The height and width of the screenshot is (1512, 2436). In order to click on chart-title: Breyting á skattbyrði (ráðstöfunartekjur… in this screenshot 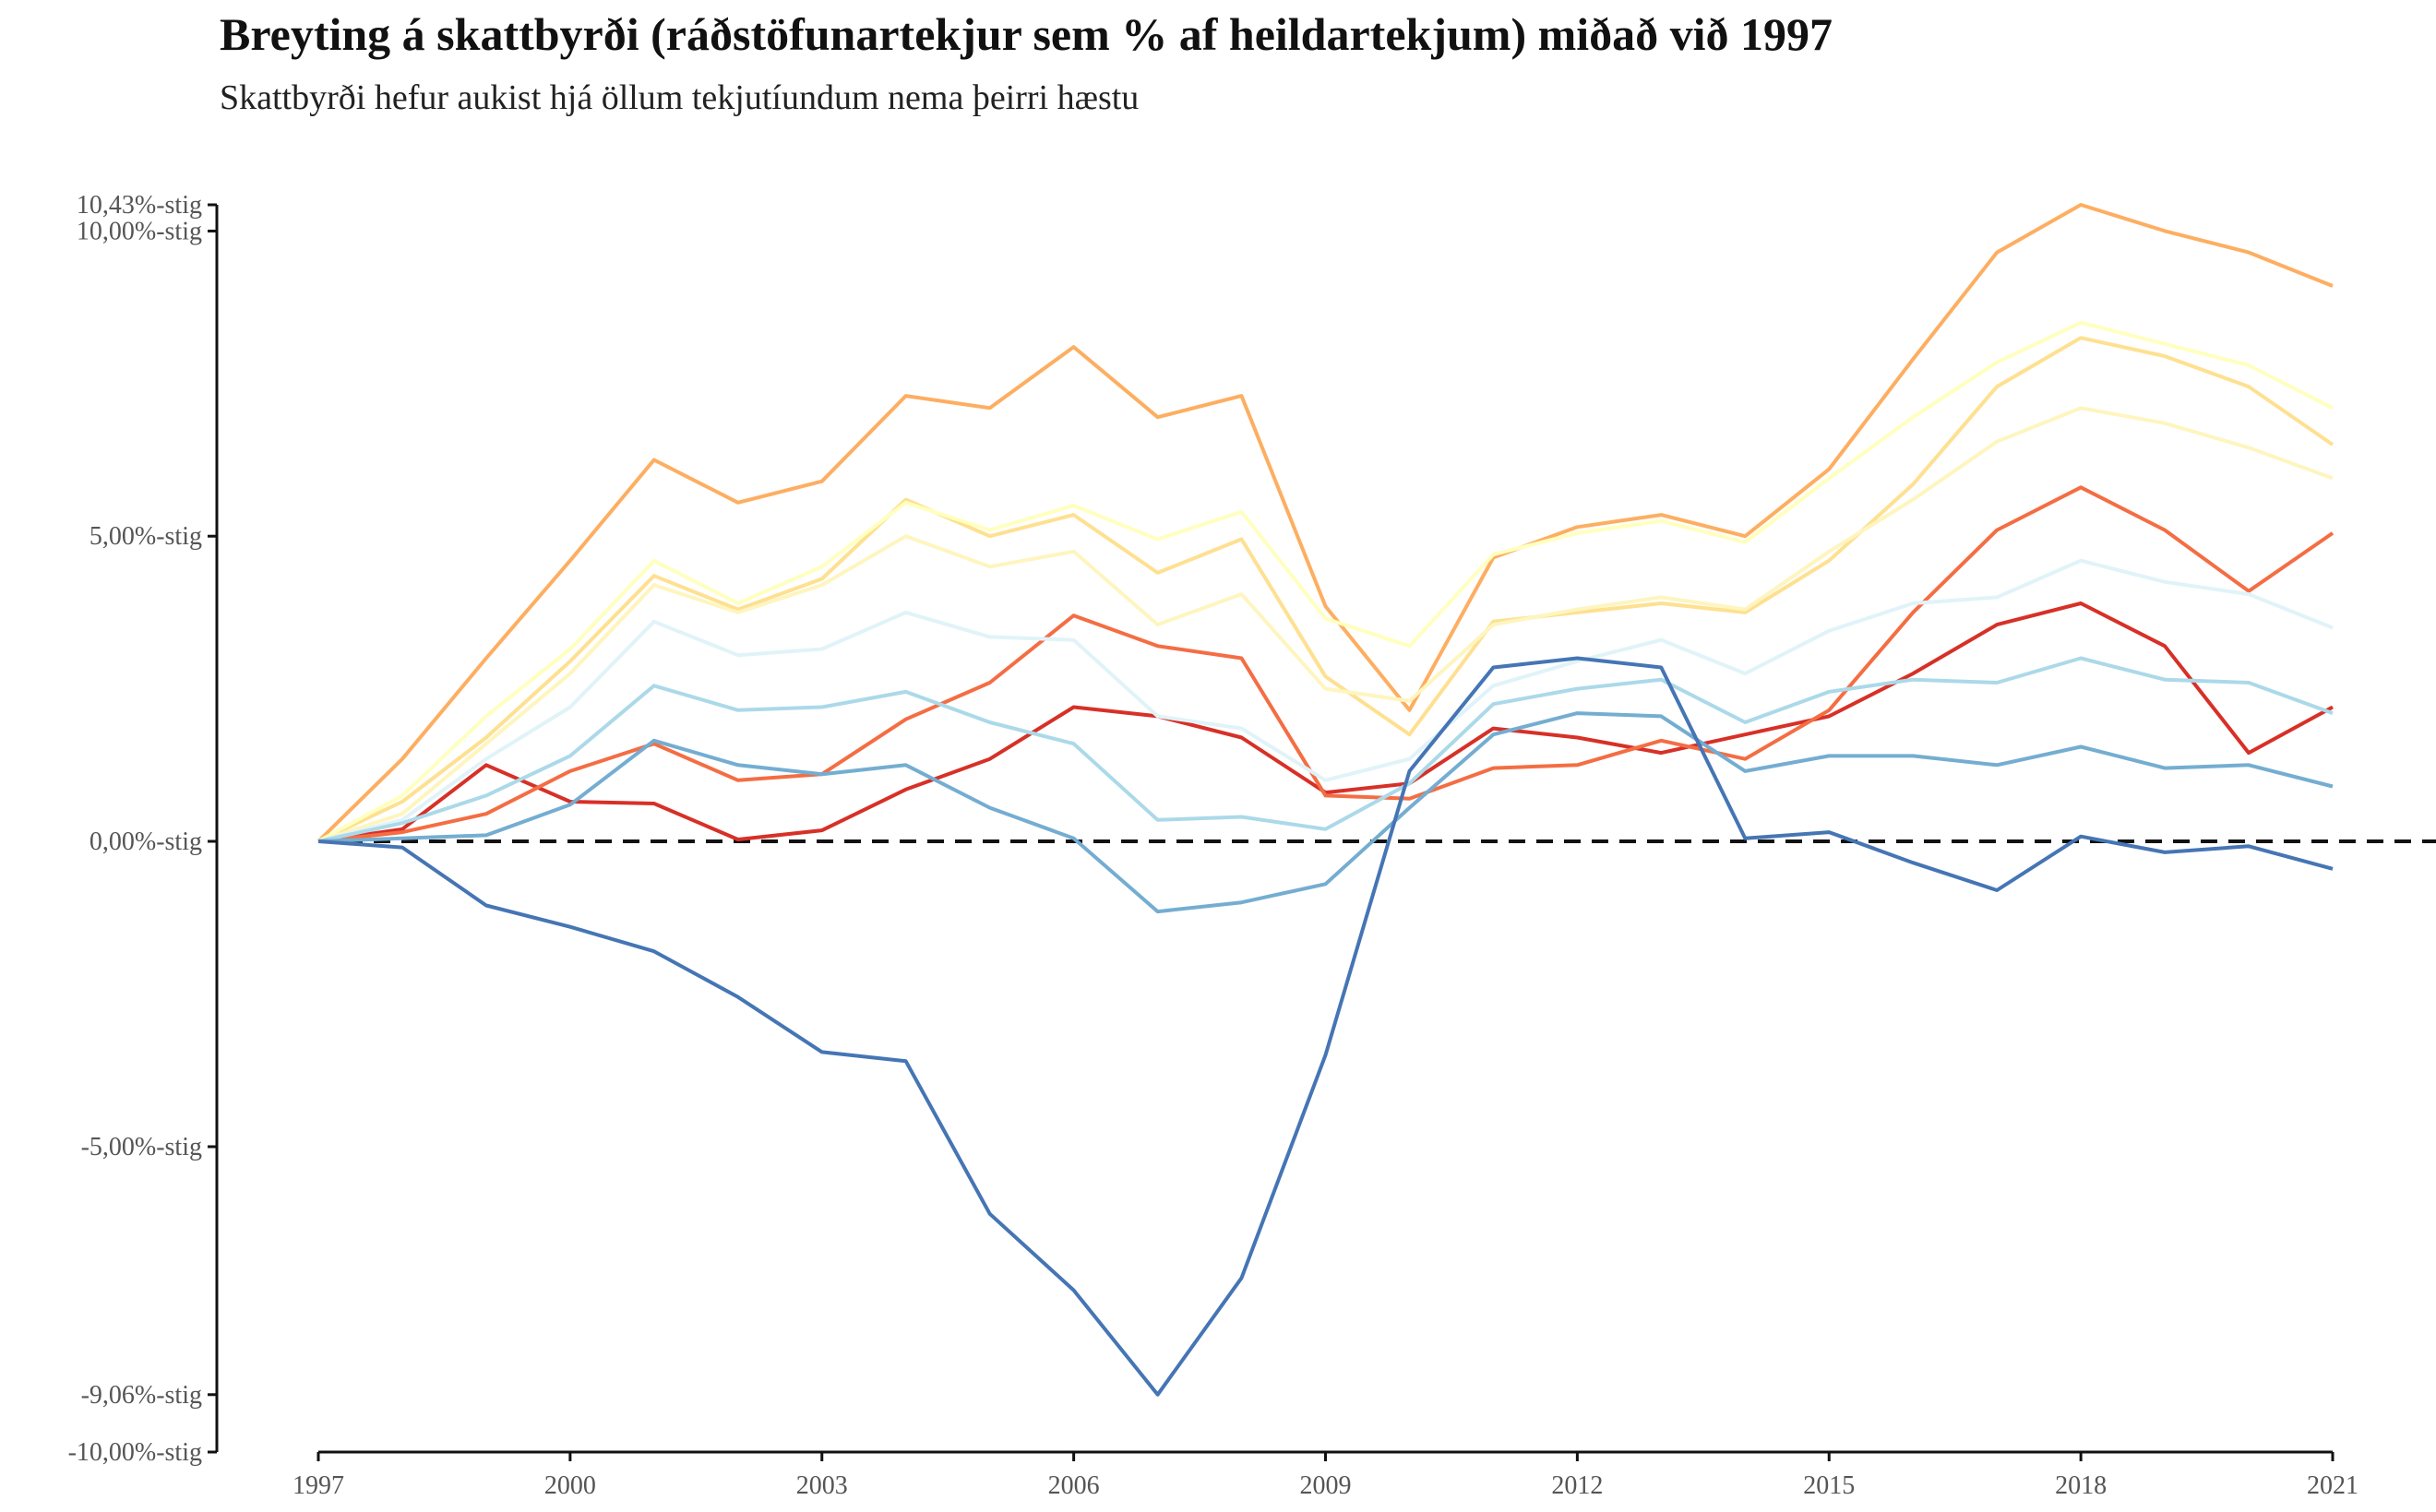, I will do `click(1026, 34)`.